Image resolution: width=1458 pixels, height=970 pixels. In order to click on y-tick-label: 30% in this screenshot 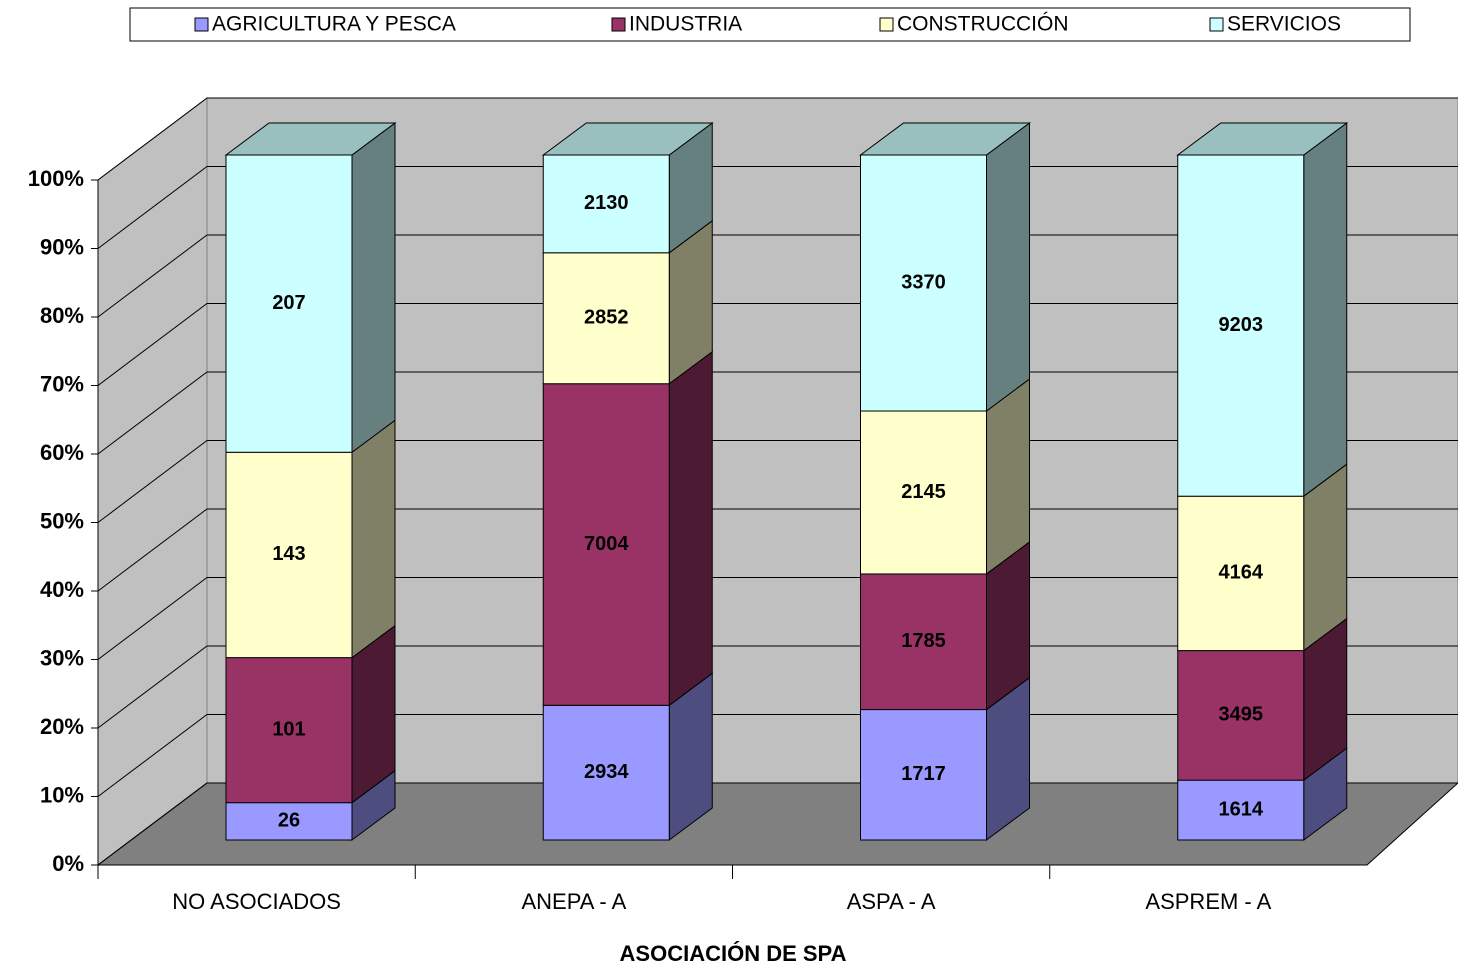, I will do `click(62, 657)`.